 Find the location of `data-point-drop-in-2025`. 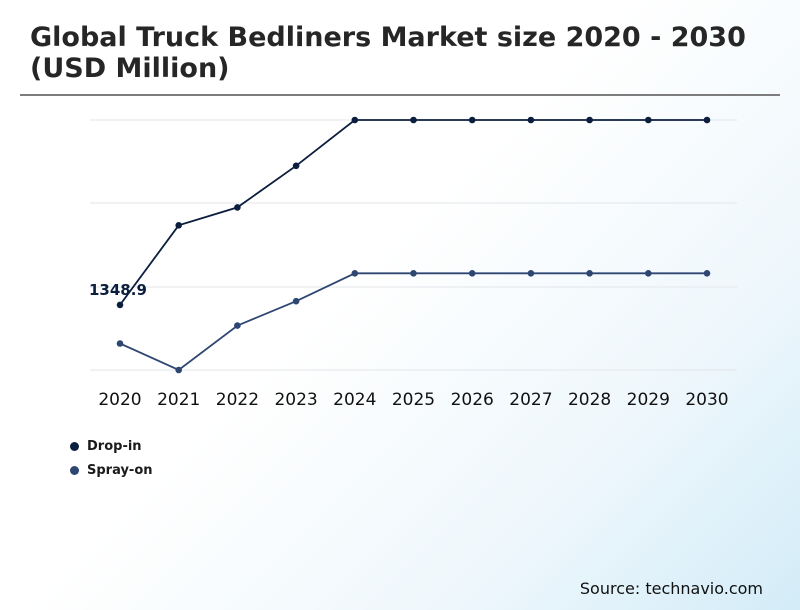

data-point-drop-in-2025 is located at coordinates (413, 120).